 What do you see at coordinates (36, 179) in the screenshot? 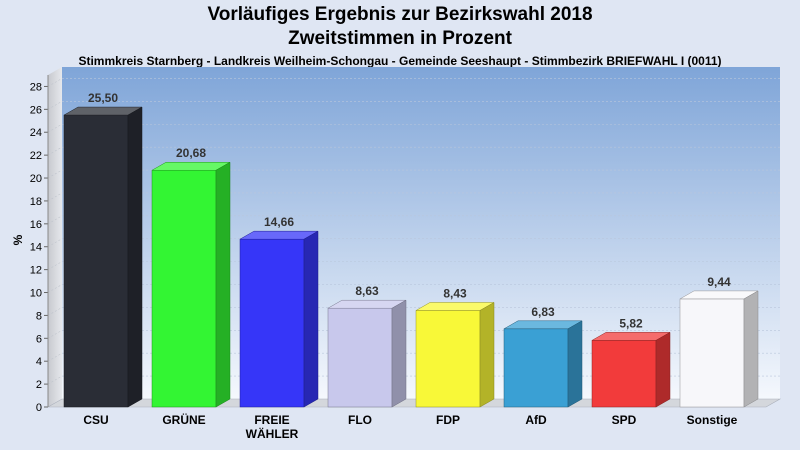
I see `y-tick-label: 20` at bounding box center [36, 179].